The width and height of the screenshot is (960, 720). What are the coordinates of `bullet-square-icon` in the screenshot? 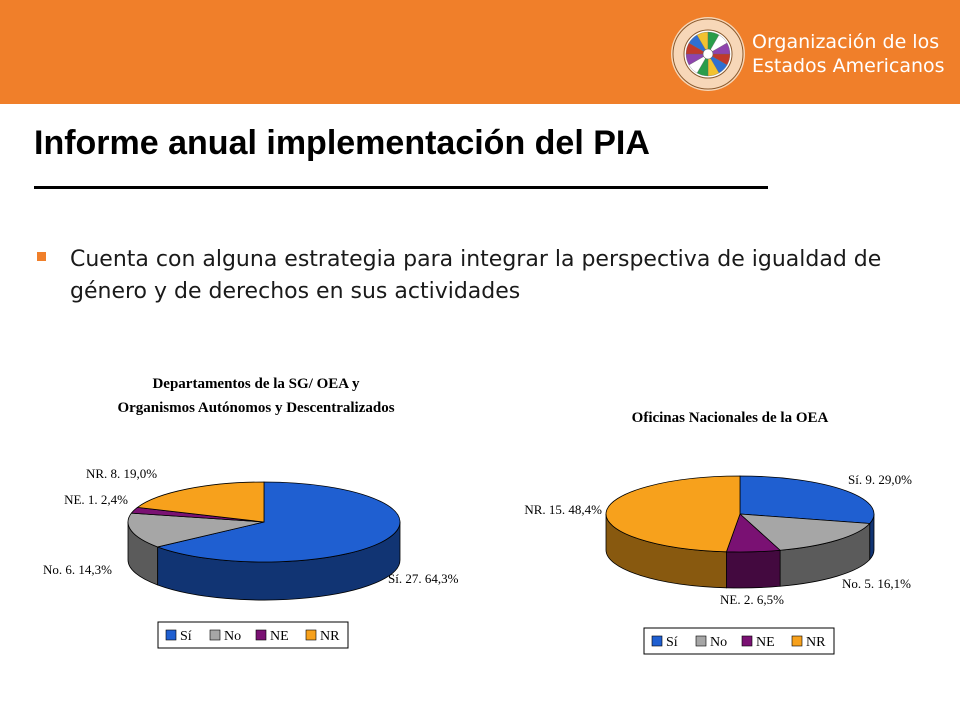 It's located at (41, 256).